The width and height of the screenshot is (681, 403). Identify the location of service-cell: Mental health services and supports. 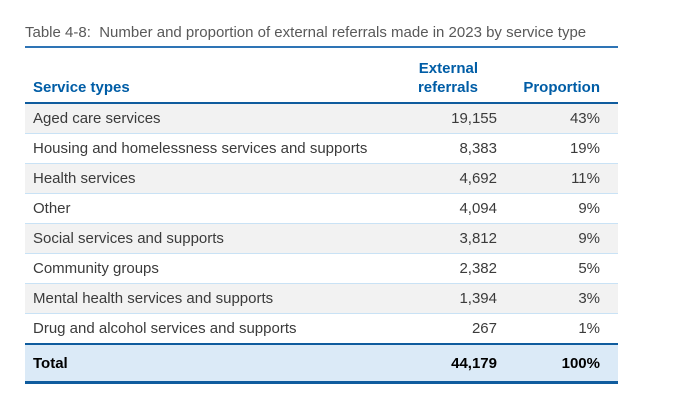
(215, 298).